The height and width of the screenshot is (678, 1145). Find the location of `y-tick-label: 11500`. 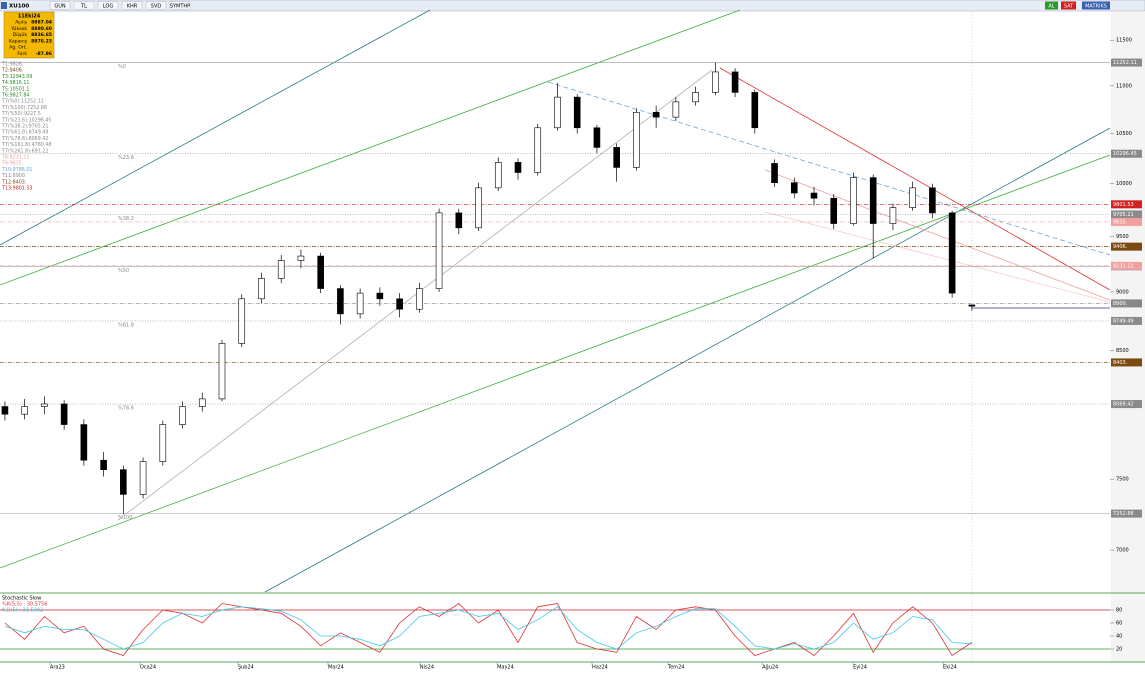

y-tick-label: 11500 is located at coordinates (1124, 41).